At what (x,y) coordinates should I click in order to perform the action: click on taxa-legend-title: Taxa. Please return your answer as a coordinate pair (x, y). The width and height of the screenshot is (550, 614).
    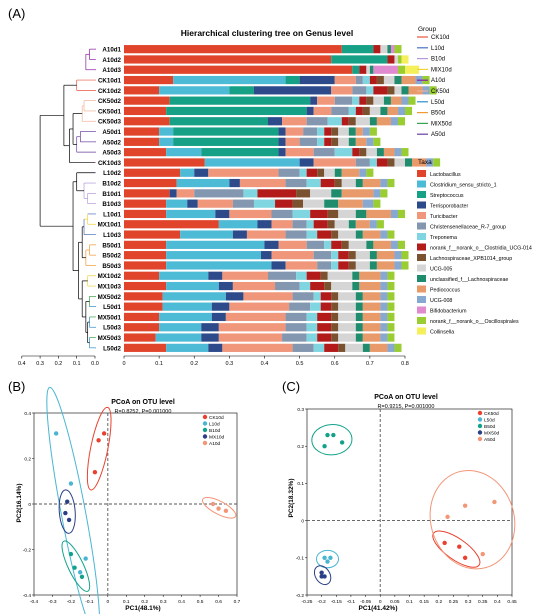
    Looking at the image, I should click on (425, 162).